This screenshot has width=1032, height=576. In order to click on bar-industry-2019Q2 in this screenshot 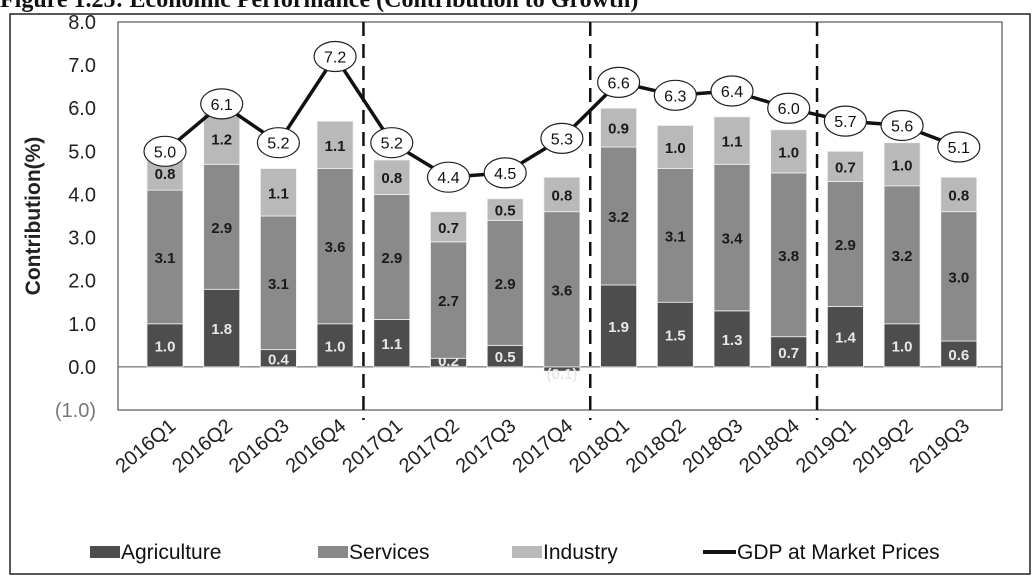, I will do `click(902, 164)`.